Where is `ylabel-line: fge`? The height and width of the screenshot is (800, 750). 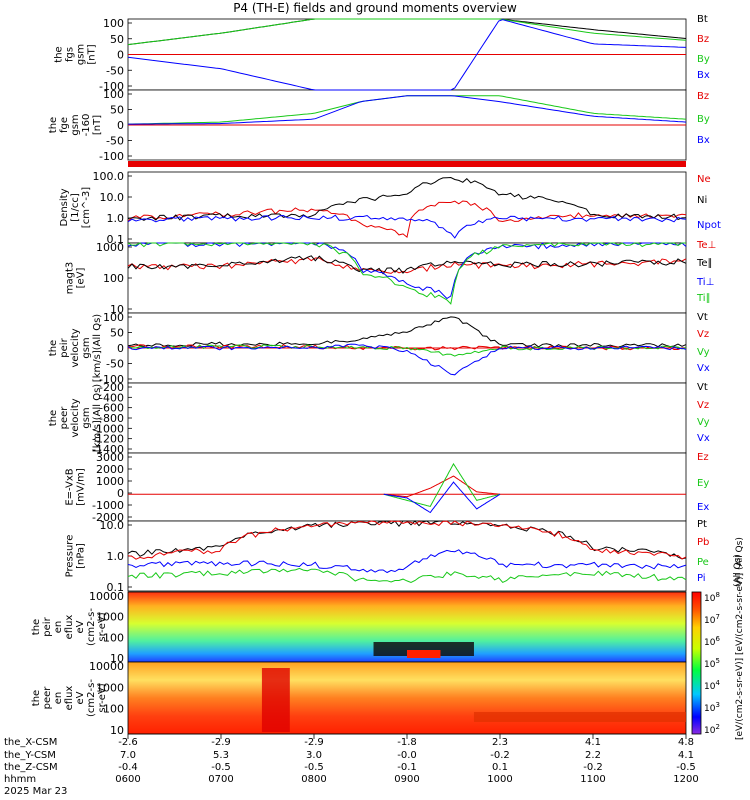
ylabel-line: fge is located at coordinates (64, 125).